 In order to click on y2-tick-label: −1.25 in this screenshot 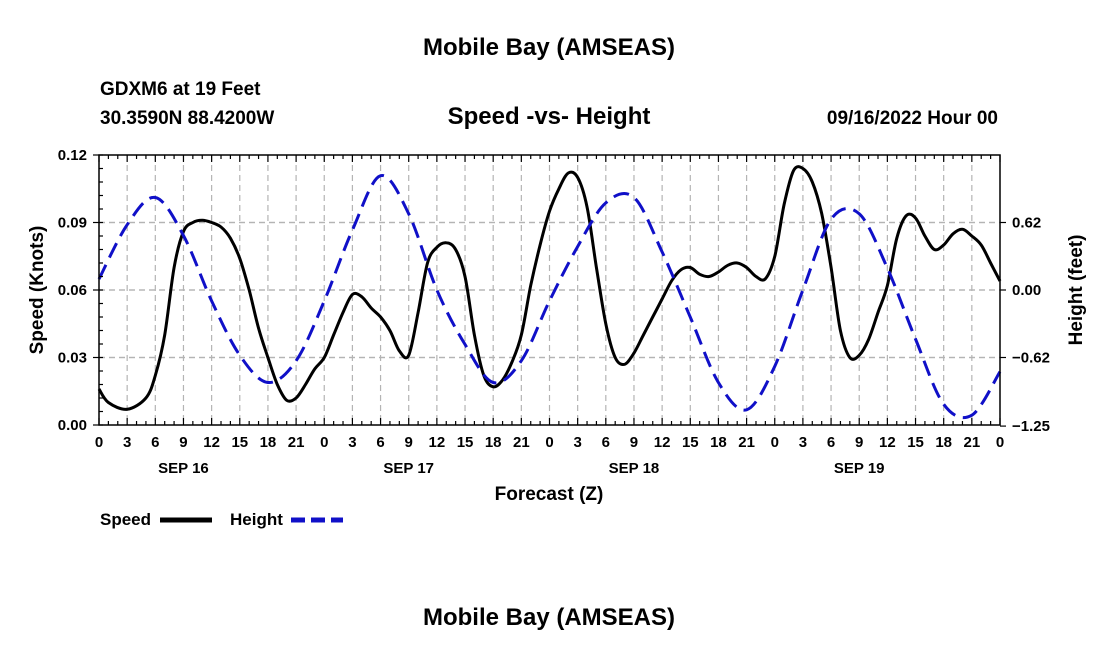, I will do `click(1031, 426)`.